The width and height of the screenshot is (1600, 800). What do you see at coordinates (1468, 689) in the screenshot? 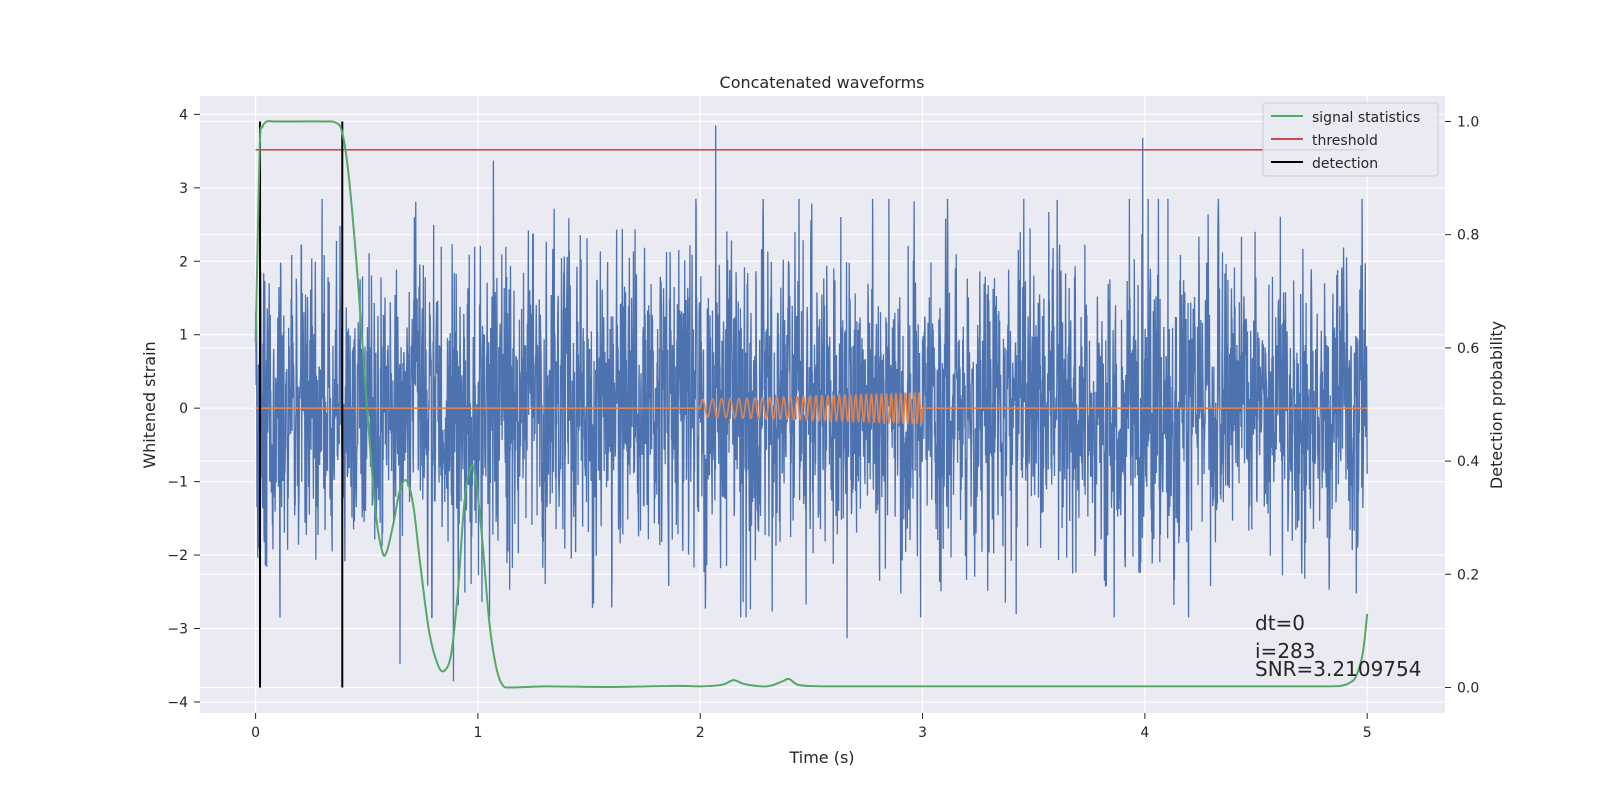
I see `y2-tick-label: 0.0` at bounding box center [1468, 689].